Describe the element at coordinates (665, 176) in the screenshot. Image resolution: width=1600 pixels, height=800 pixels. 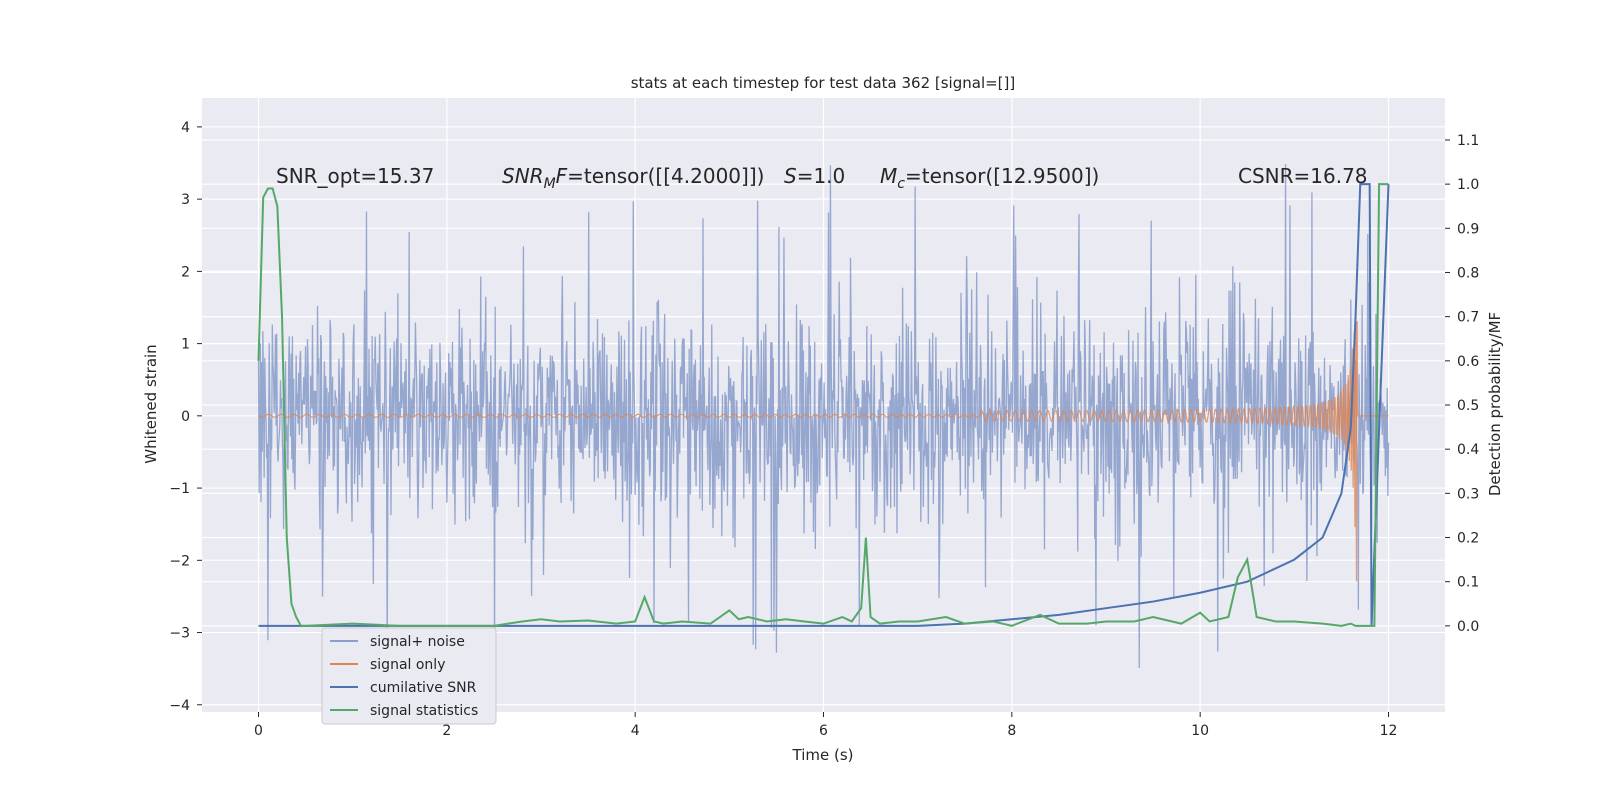
I see `snr-mf-value: =tensor([[4.2000]])` at that location.